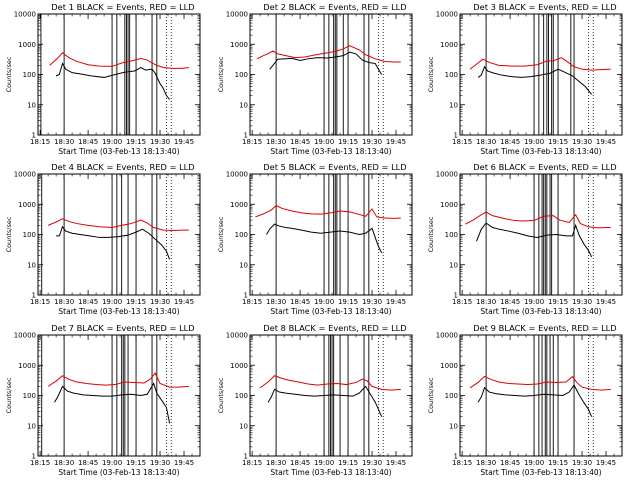  I want to click on panel-title: Det 9 BLACK = Events, RED = LLD, so click(544, 328).